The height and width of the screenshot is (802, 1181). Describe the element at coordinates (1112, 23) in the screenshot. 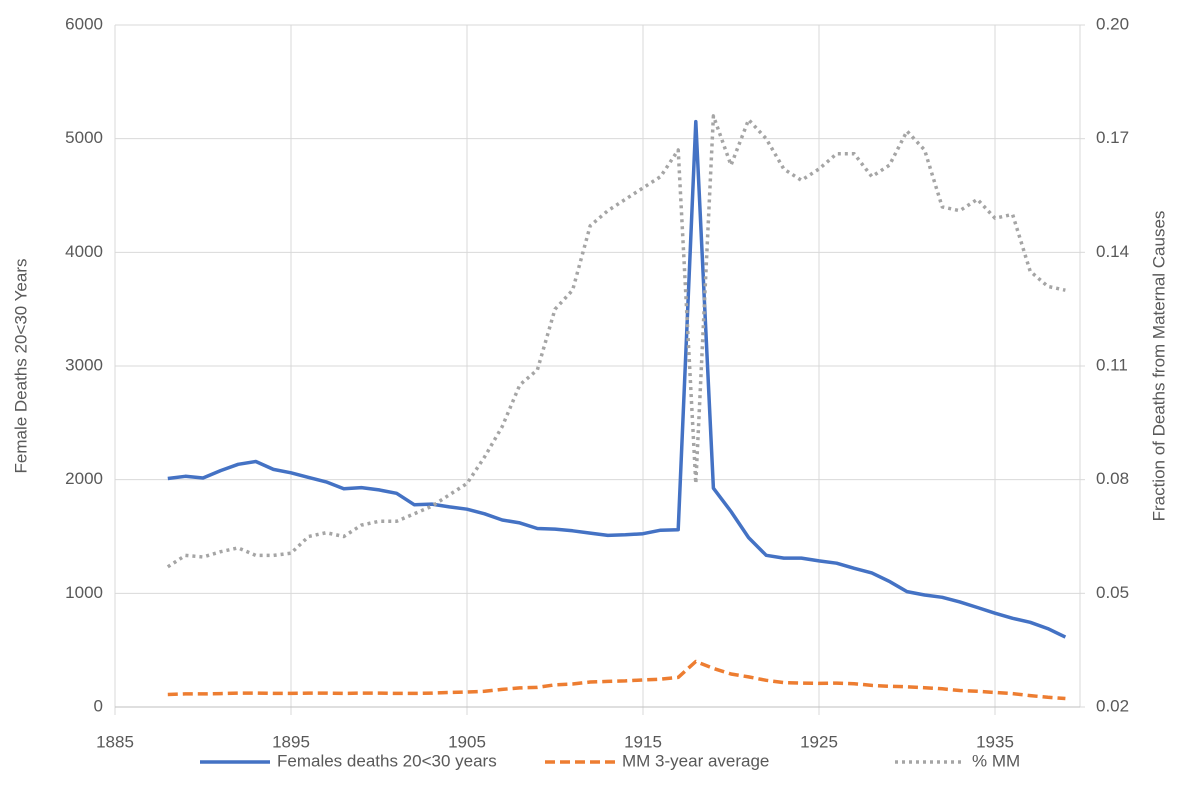

I see `y2-tick-label: 0.20` at that location.